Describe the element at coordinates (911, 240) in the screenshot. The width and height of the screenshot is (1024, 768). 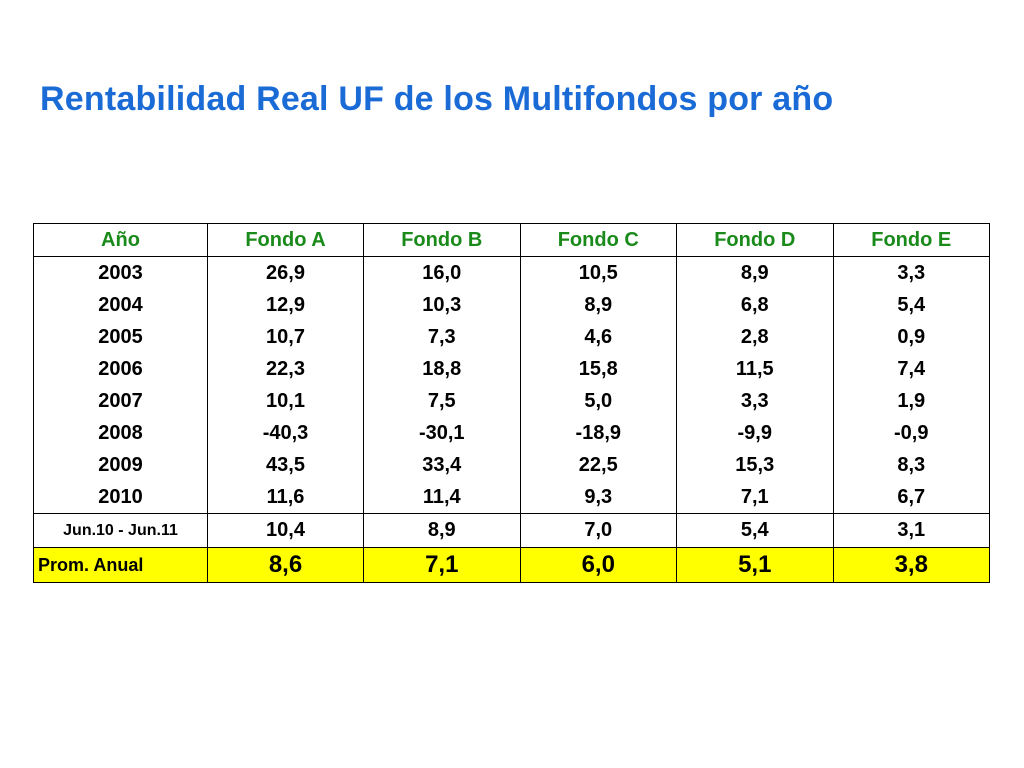
I see `header-fondo-e: Fondo E` at that location.